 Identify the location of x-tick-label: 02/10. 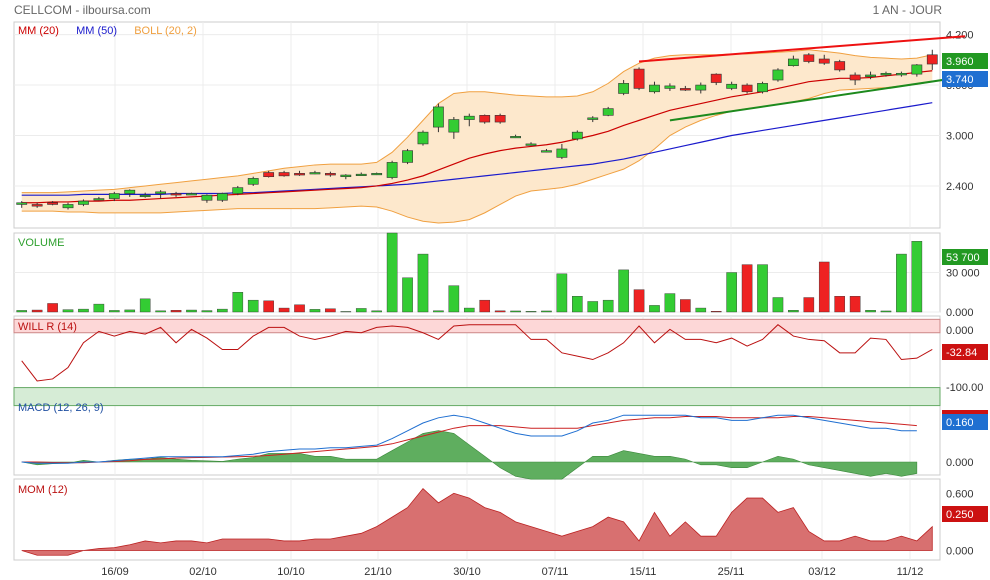
(203, 572).